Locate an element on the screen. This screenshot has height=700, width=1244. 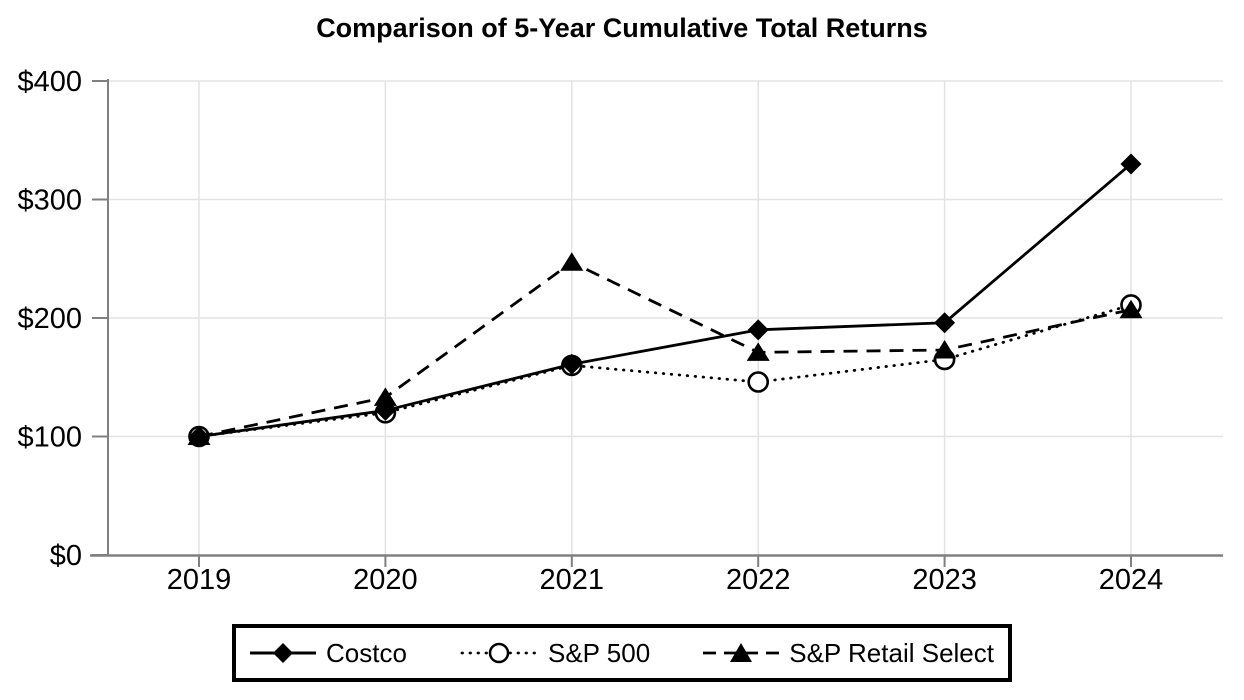
legend-label-costco: Costco is located at coordinates (366, 652).